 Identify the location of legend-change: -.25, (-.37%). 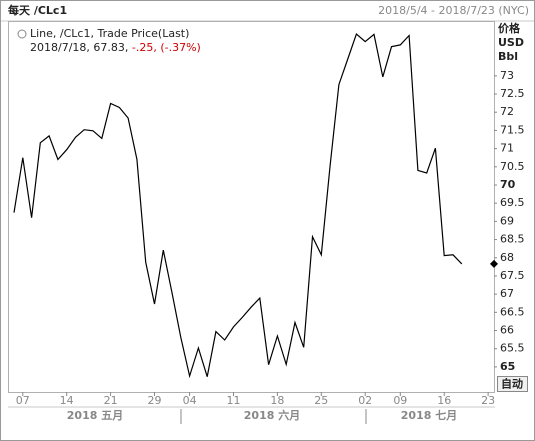
(166, 47).